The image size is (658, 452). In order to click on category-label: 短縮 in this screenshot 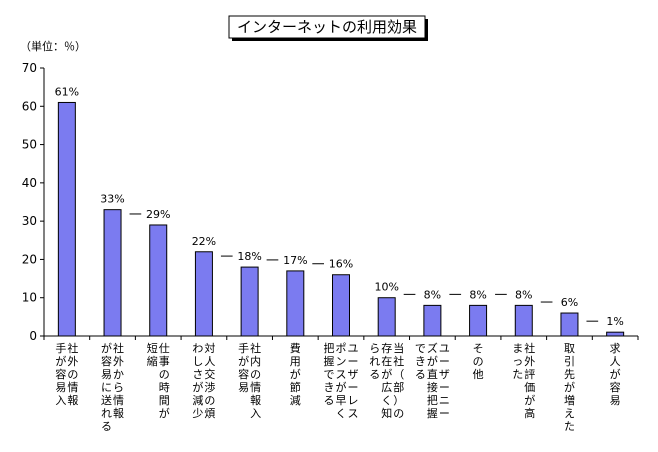, I will do `click(152, 354)`.